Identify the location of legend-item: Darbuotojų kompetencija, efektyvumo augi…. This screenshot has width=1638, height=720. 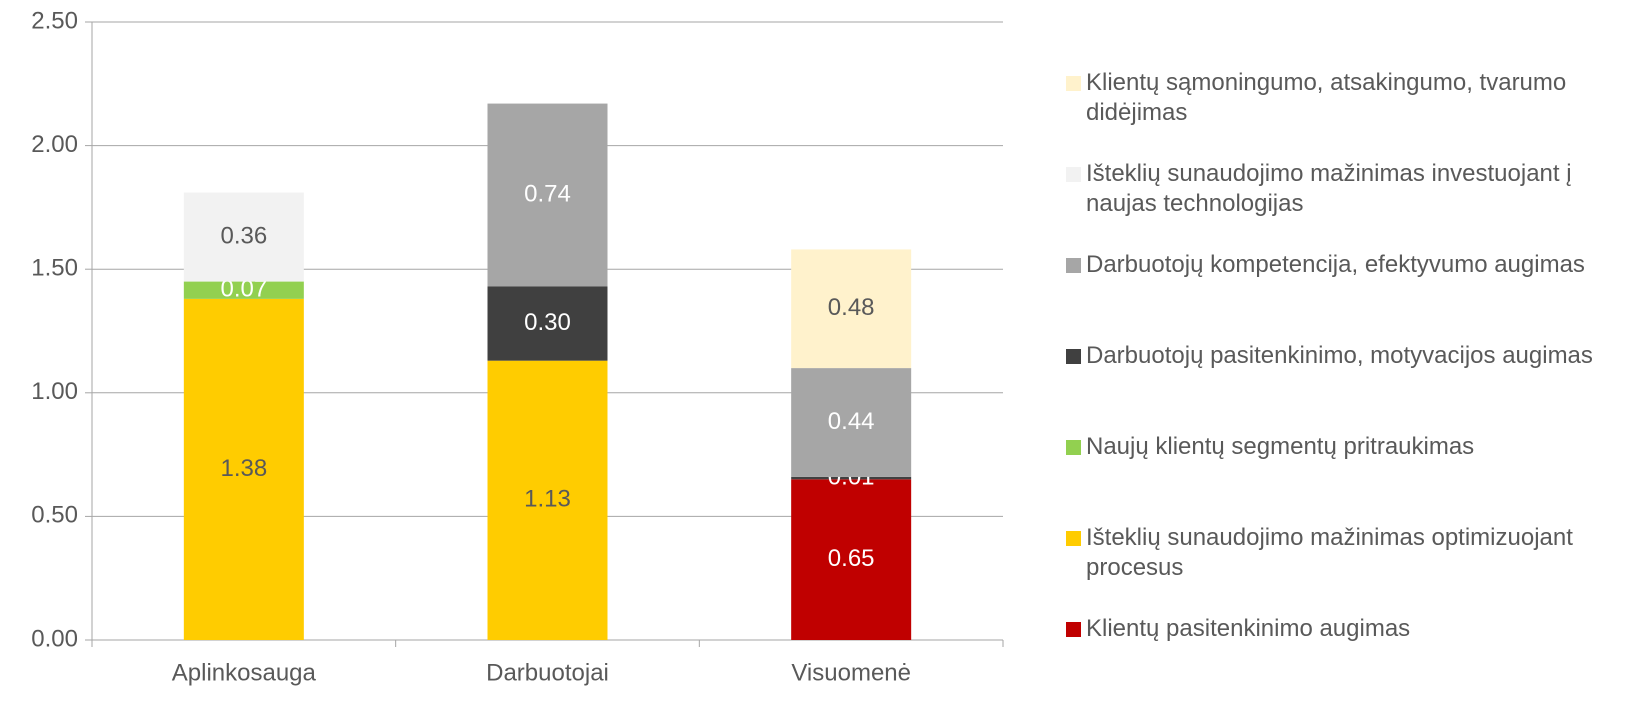
(1352, 265).